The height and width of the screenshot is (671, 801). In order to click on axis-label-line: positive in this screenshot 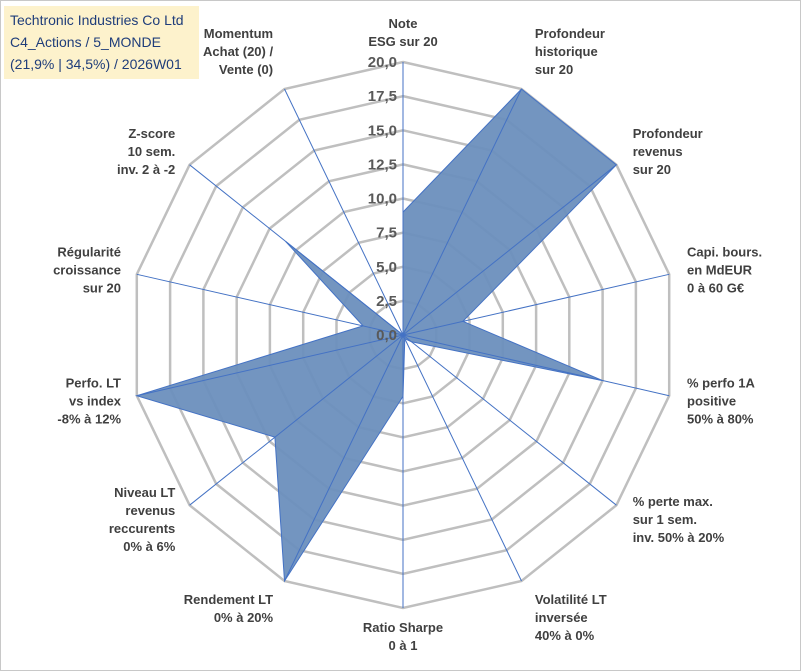, I will do `click(711, 401)`.